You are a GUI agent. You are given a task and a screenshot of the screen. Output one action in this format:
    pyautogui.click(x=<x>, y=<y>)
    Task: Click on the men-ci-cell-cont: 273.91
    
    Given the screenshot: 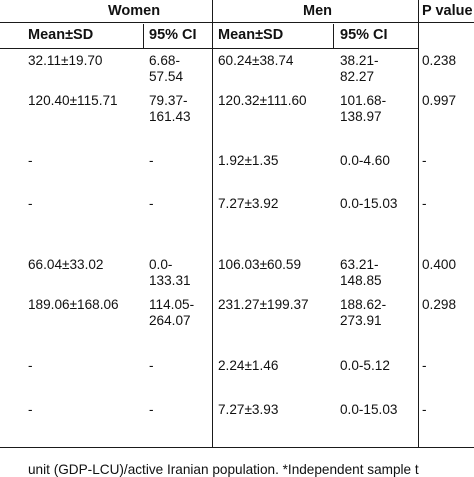 What is the action you would take?
    pyautogui.click(x=361, y=320)
    